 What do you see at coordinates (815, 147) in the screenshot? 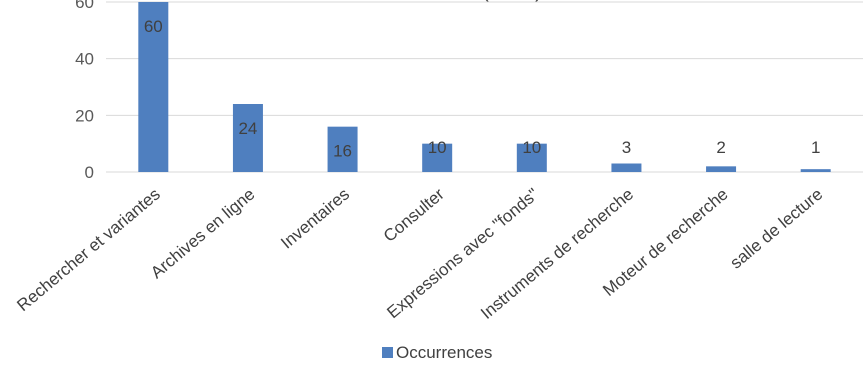
I see `data-label: 1` at bounding box center [815, 147].